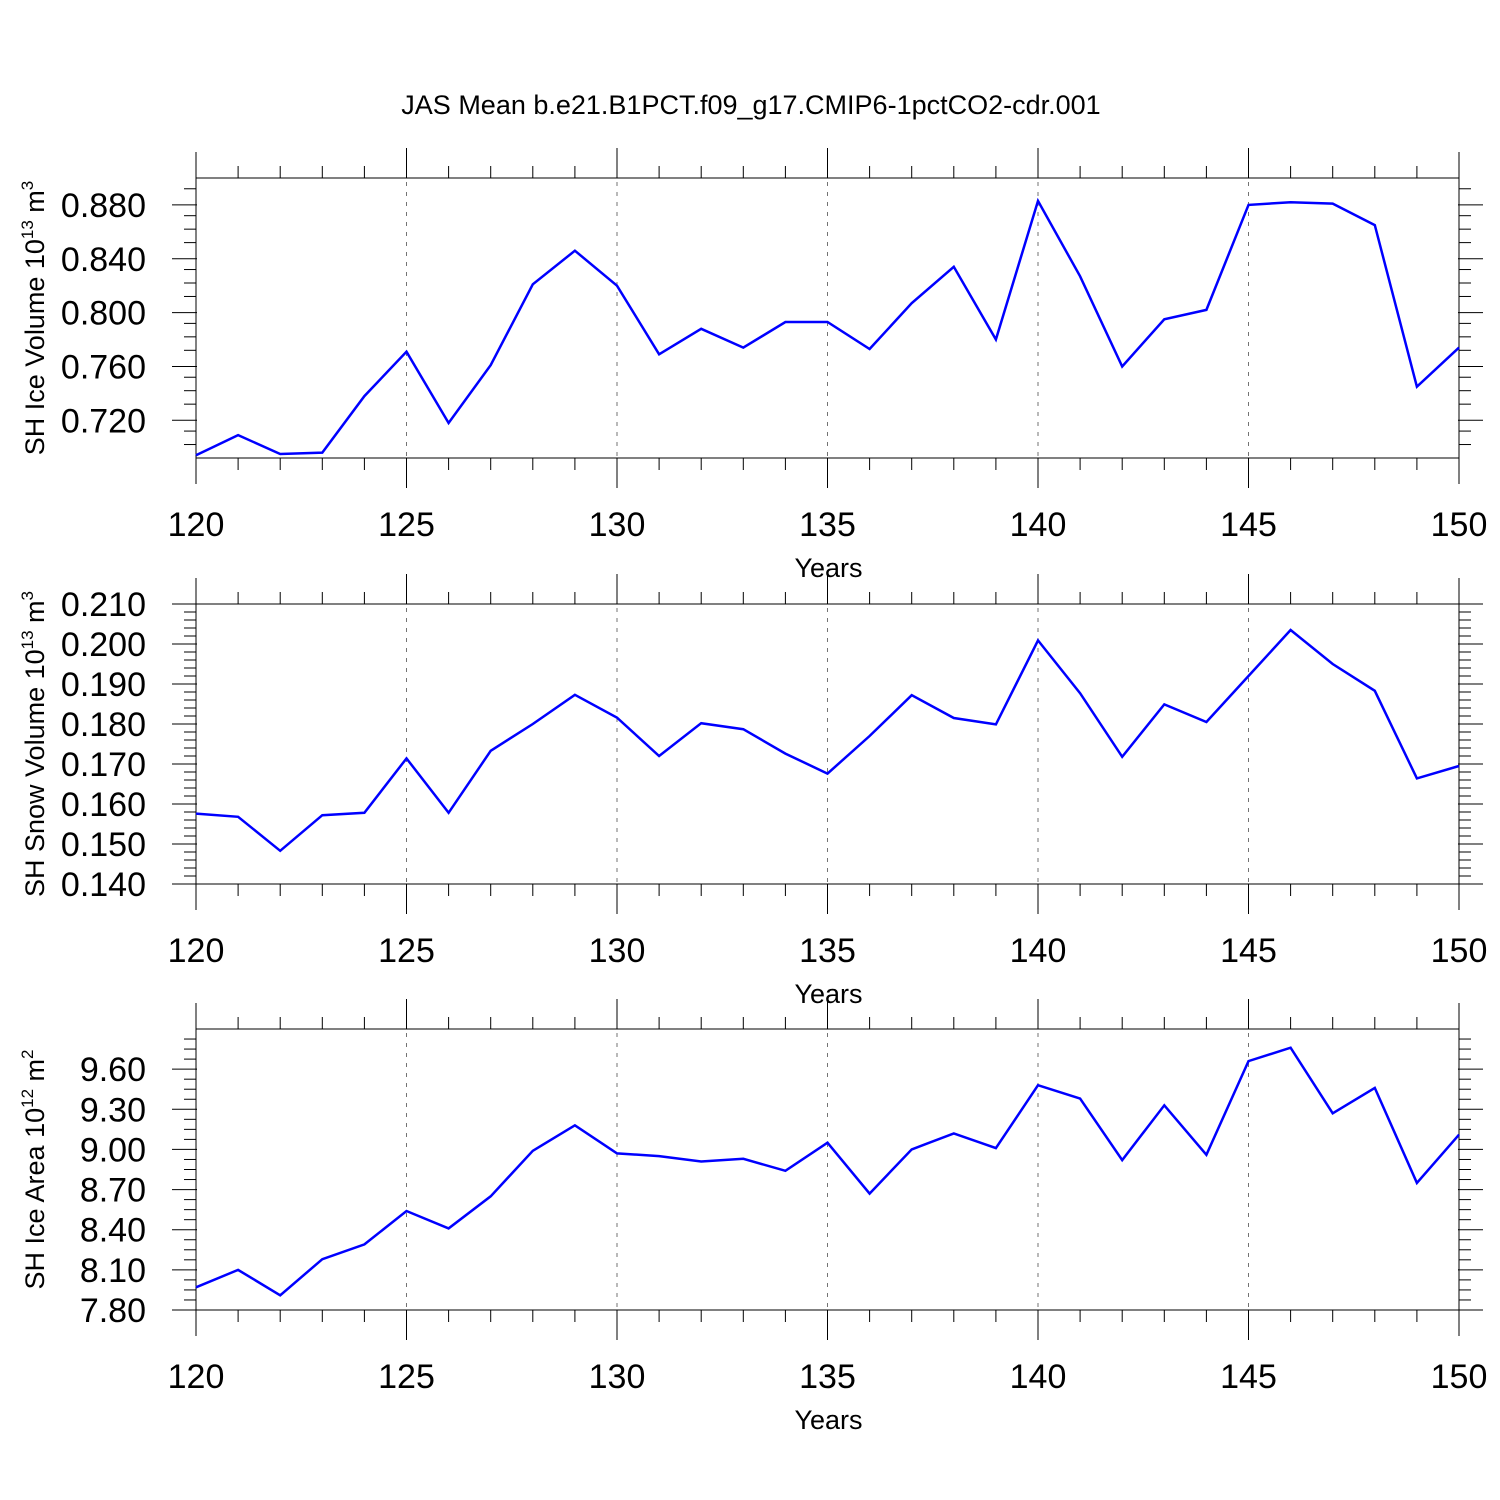  I want to click on y-axis-label: SH Ice Area 1012 m2, so click(34, 1170).